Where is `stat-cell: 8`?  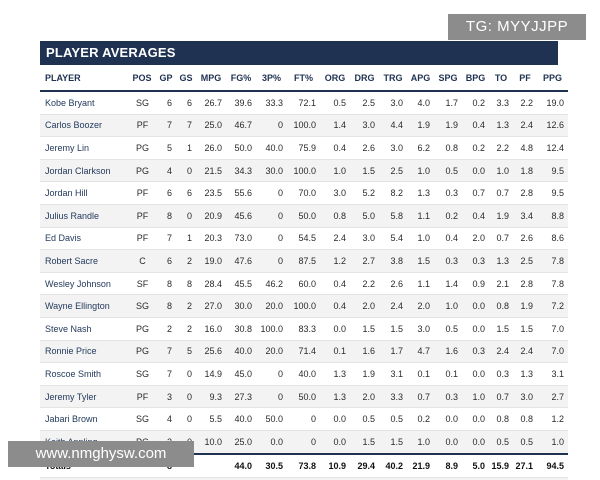 stat-cell: 8 is located at coordinates (186, 284).